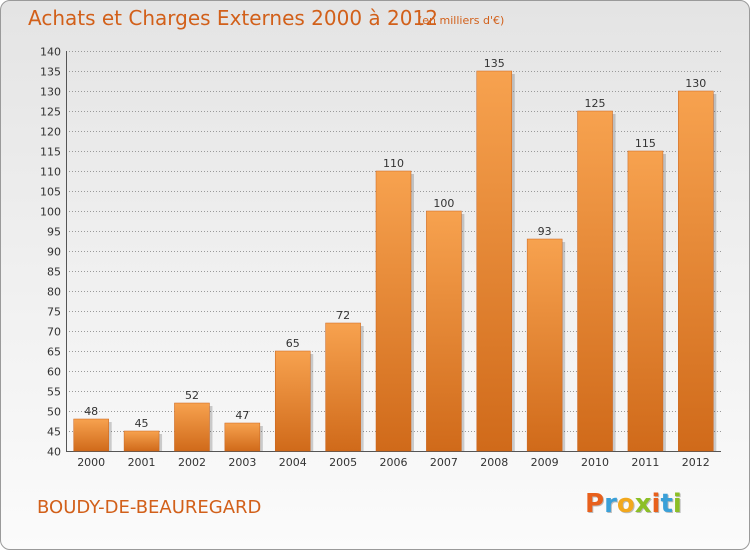 Image resolution: width=750 pixels, height=550 pixels. What do you see at coordinates (242, 462) in the screenshot?
I see `x-tick-label: 2003` at bounding box center [242, 462].